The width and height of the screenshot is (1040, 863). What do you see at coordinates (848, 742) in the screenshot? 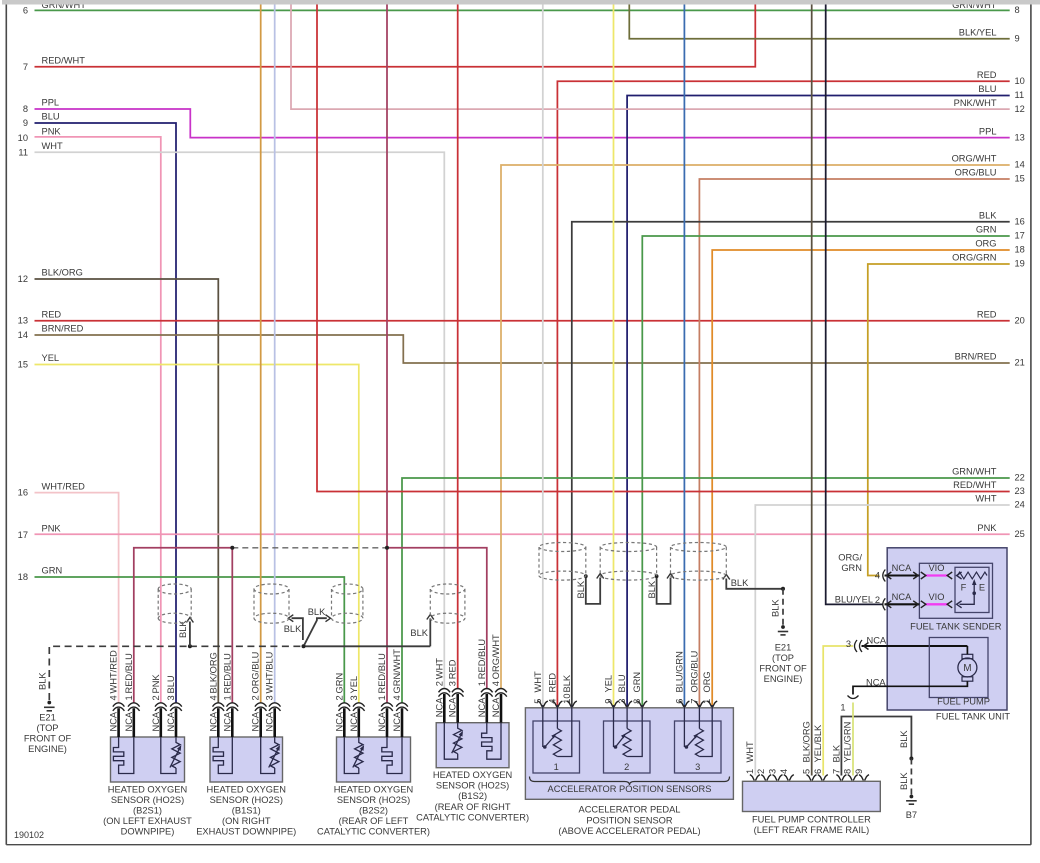
I see `svg-text: YEL/GRN` at bounding box center [848, 742].